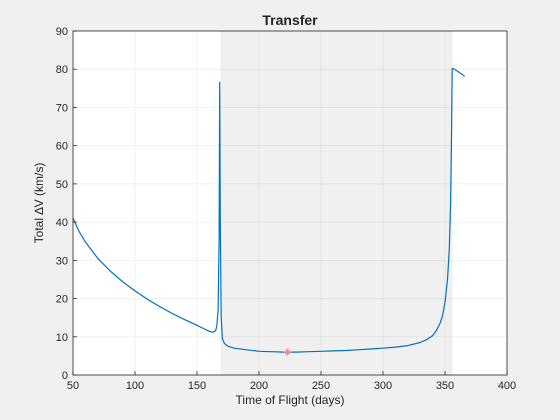 The image size is (560, 420). Describe the element at coordinates (62, 185) in the screenshot. I see `y-tick-label: 50` at that location.